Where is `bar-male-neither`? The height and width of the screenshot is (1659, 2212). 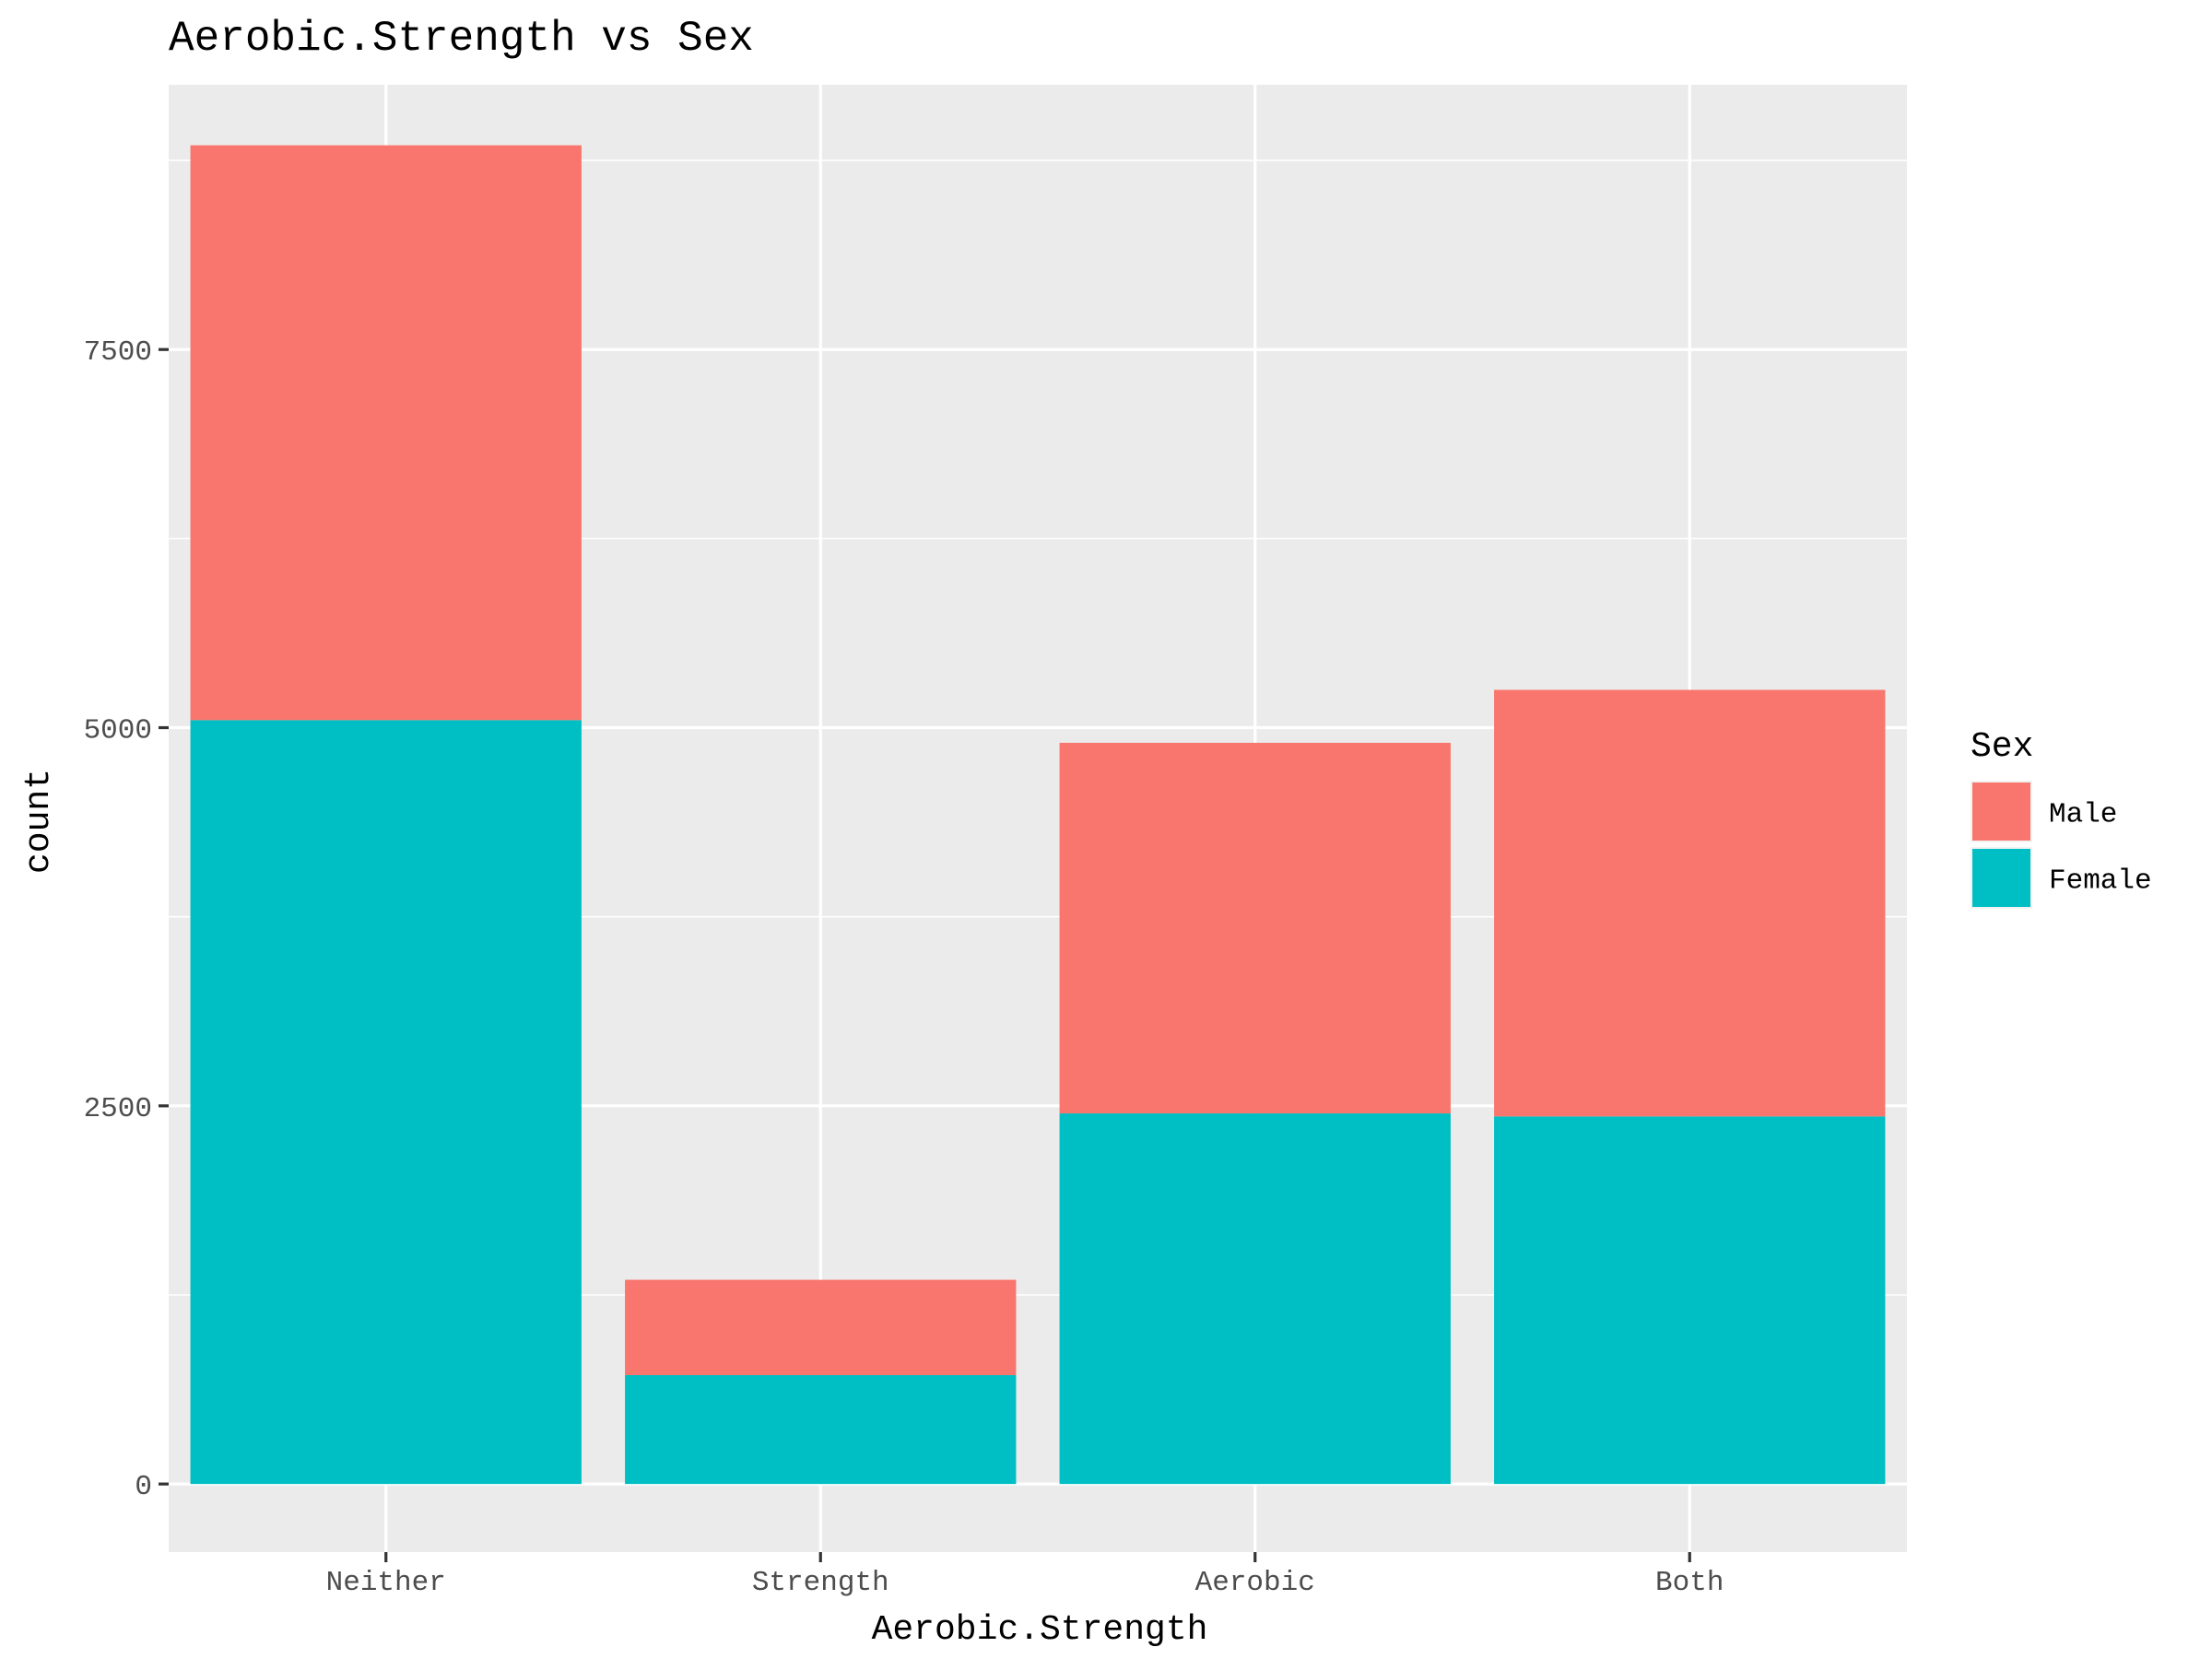 bar-male-neither is located at coordinates (386, 433).